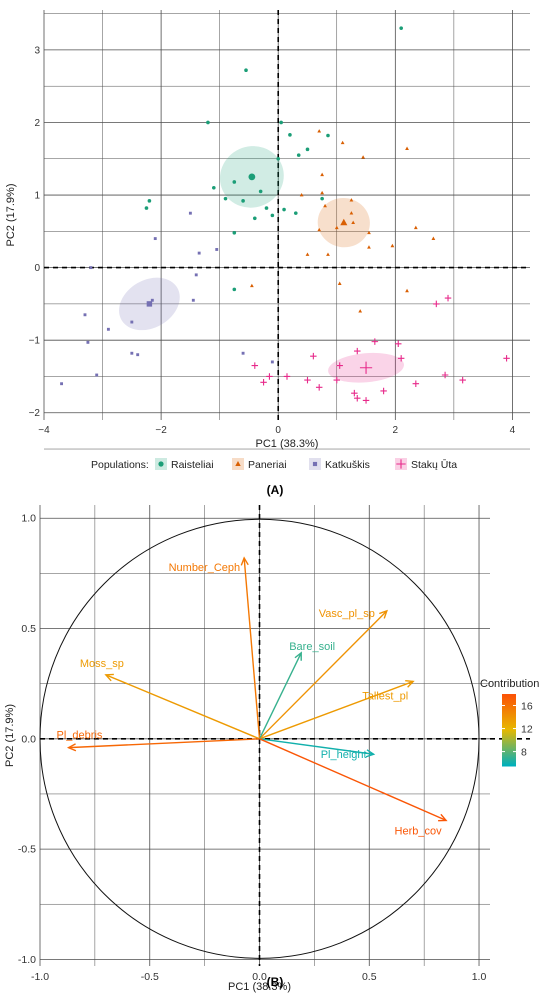 Image resolution: width=550 pixels, height=994 pixels. What do you see at coordinates (161, 430) in the screenshot?
I see `x-tick-label: −2` at bounding box center [161, 430].